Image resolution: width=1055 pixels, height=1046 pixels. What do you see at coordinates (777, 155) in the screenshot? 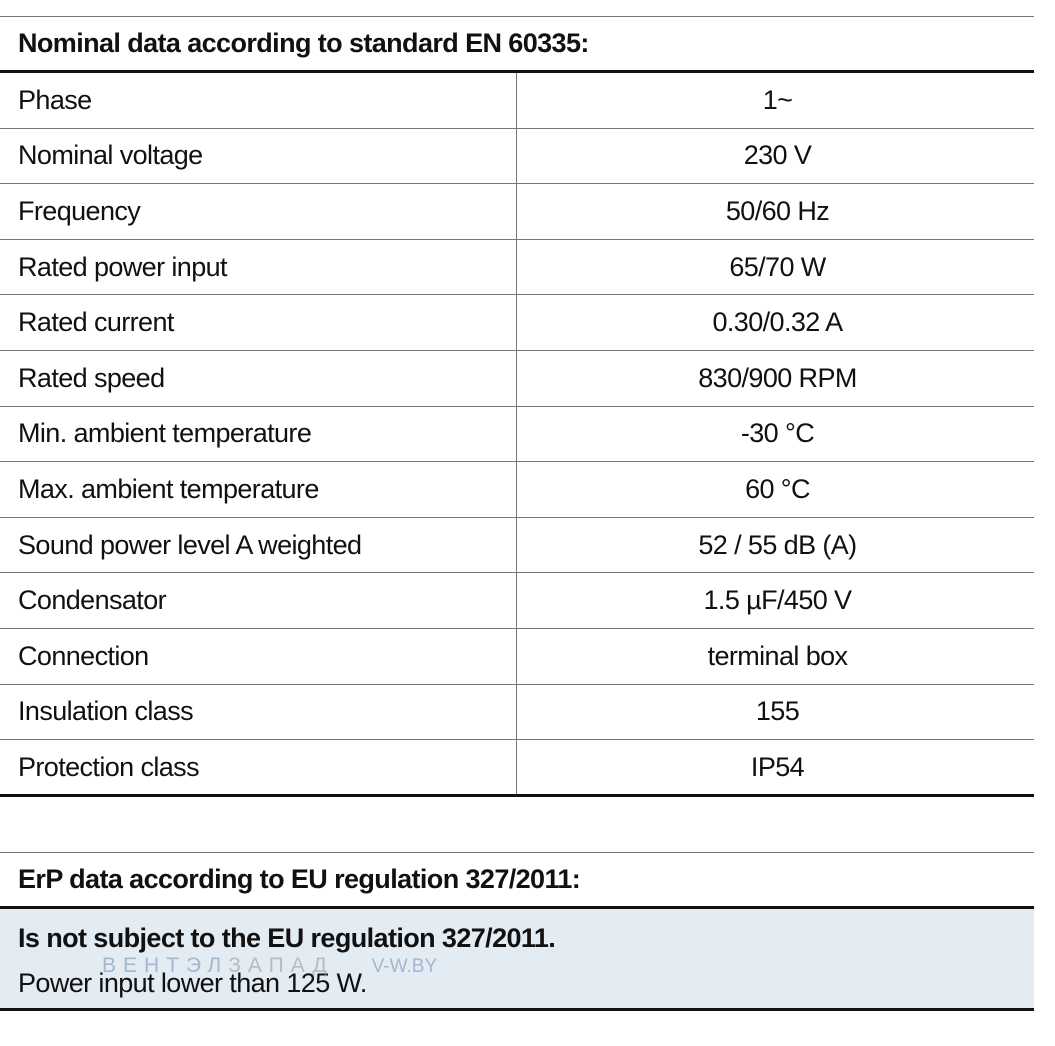
I see `row-value: 230 V` at bounding box center [777, 155].